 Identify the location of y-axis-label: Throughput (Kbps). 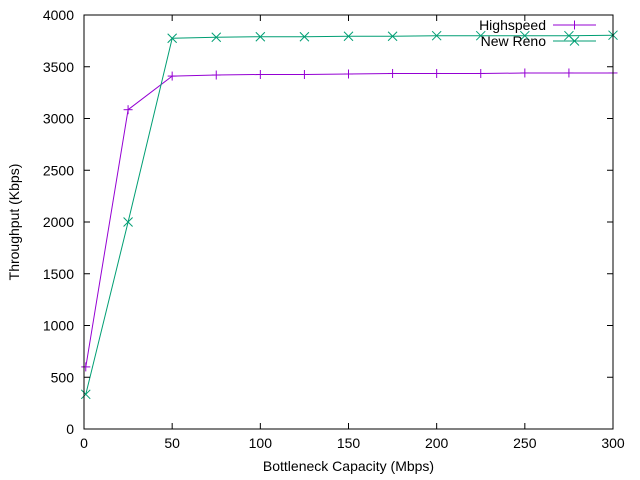
(14, 222).